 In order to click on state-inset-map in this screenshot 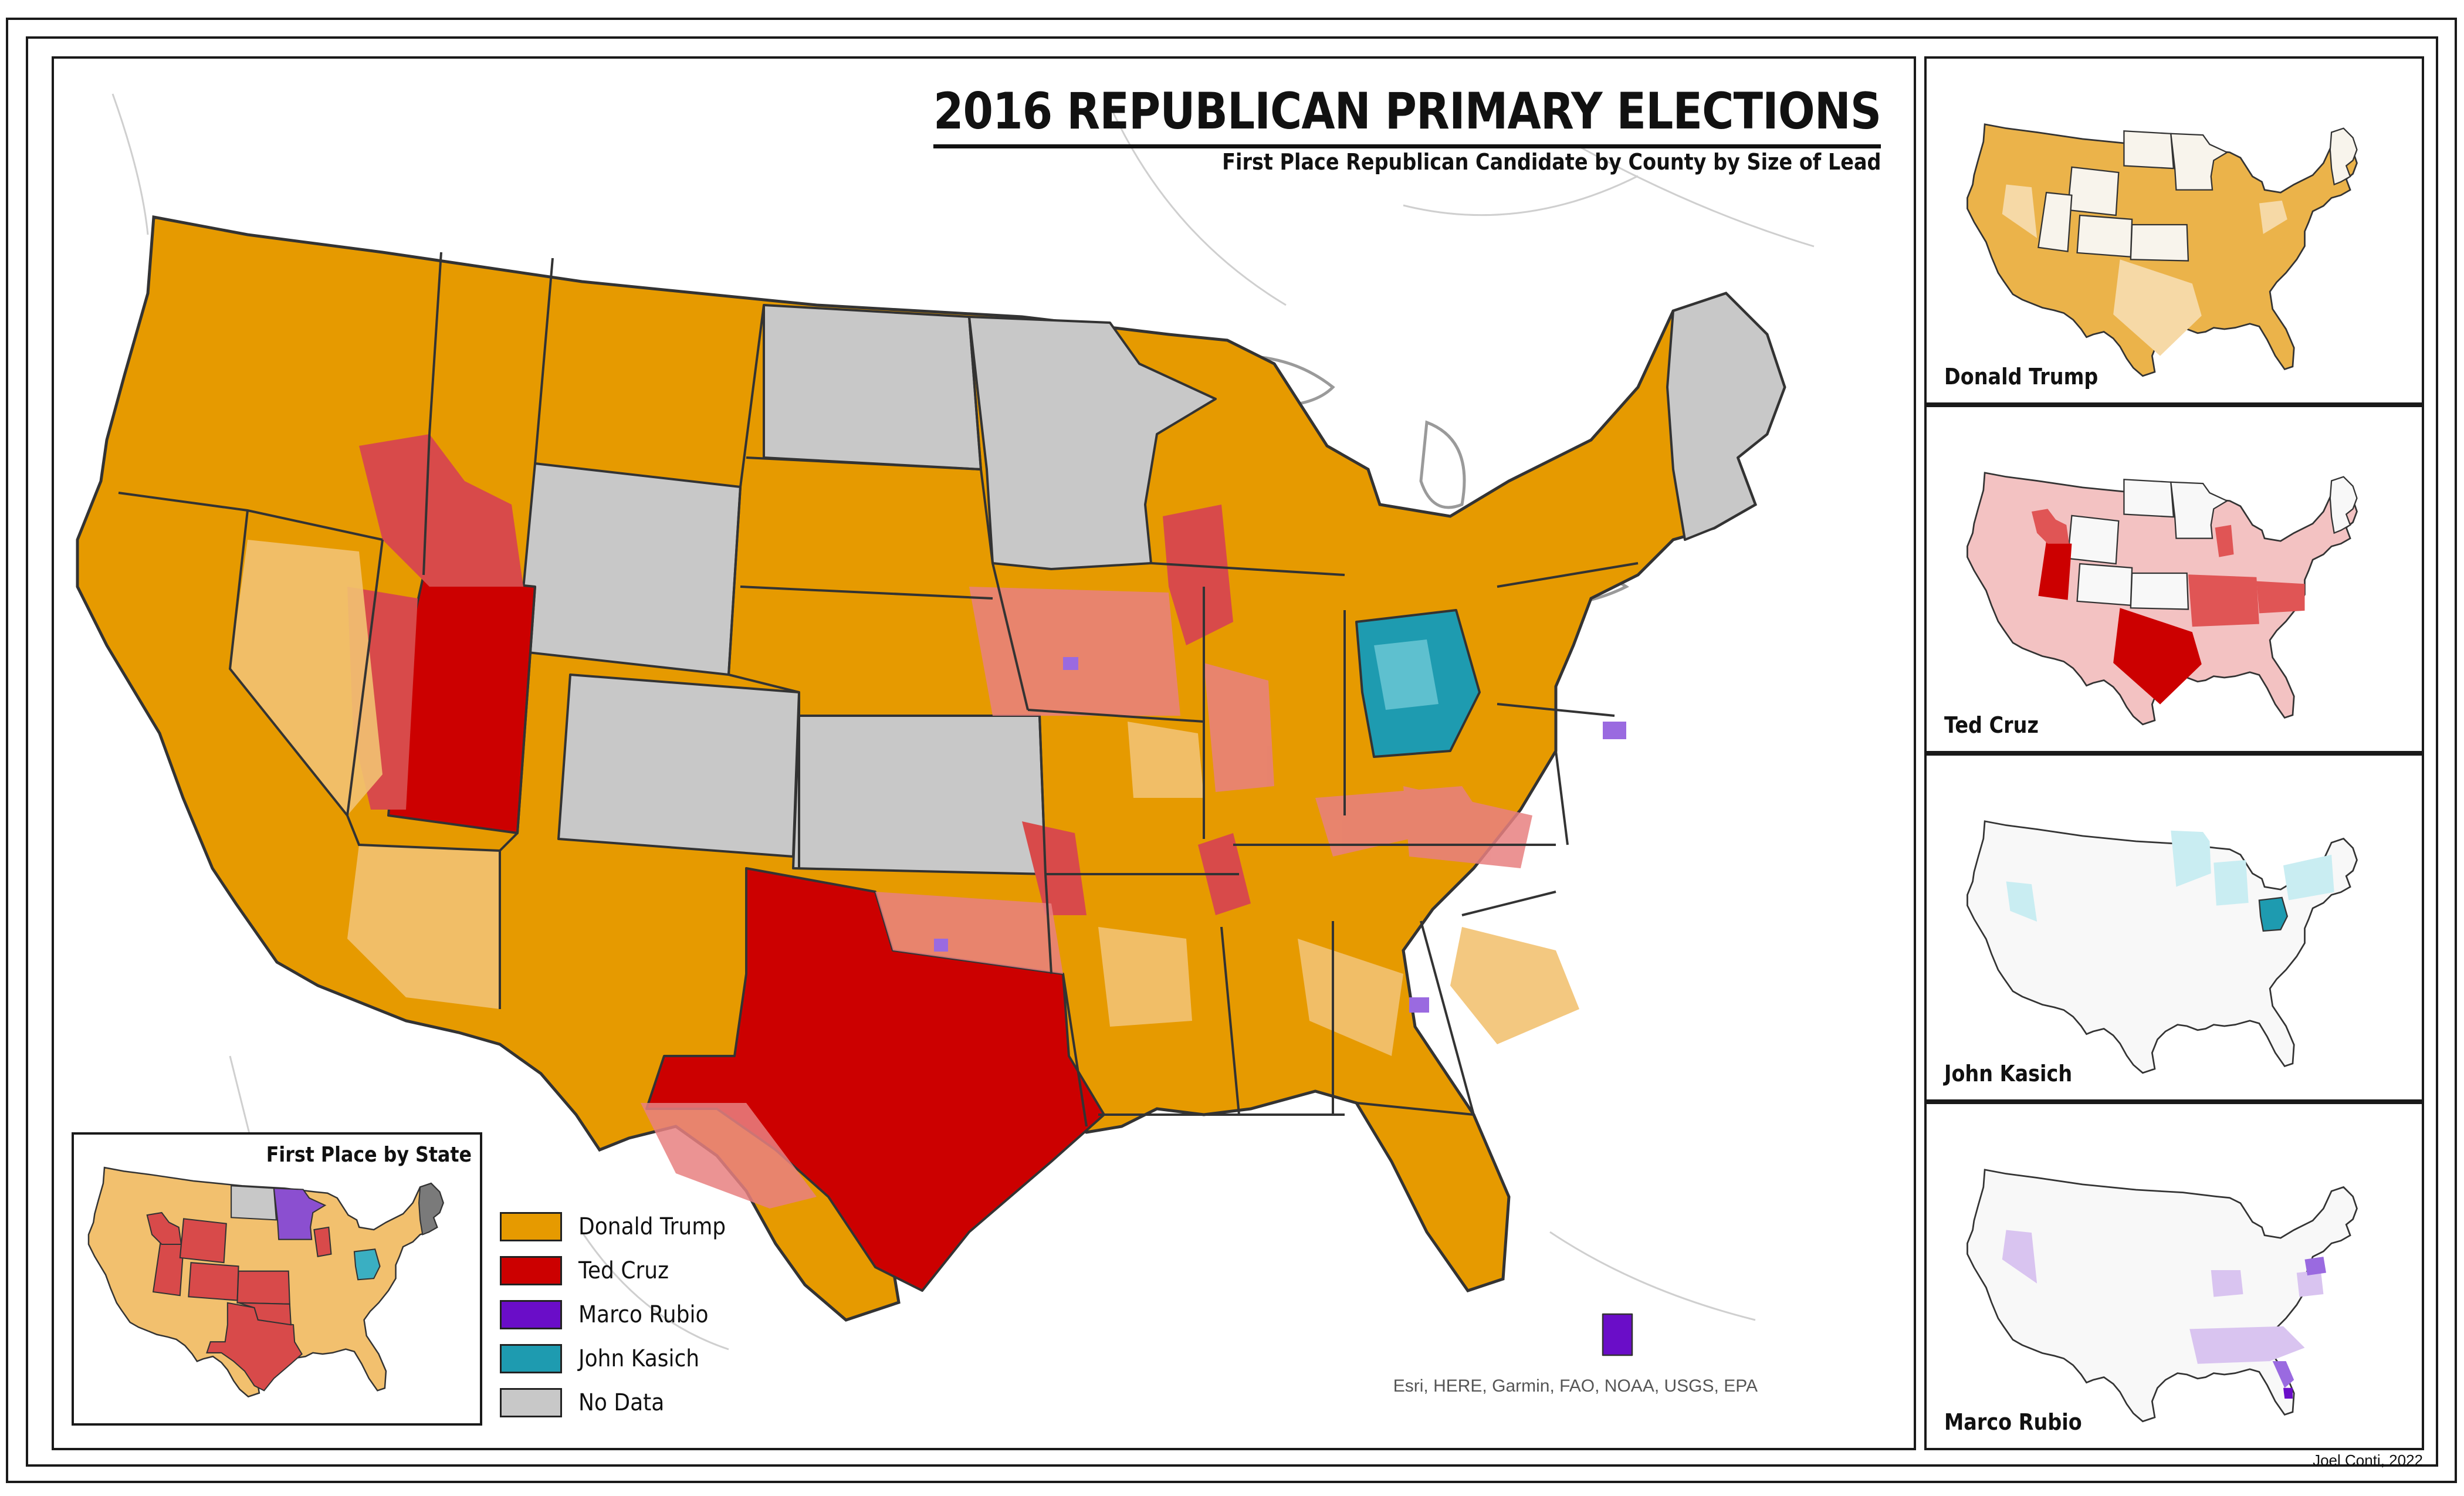, I will do `click(277, 1279)`.